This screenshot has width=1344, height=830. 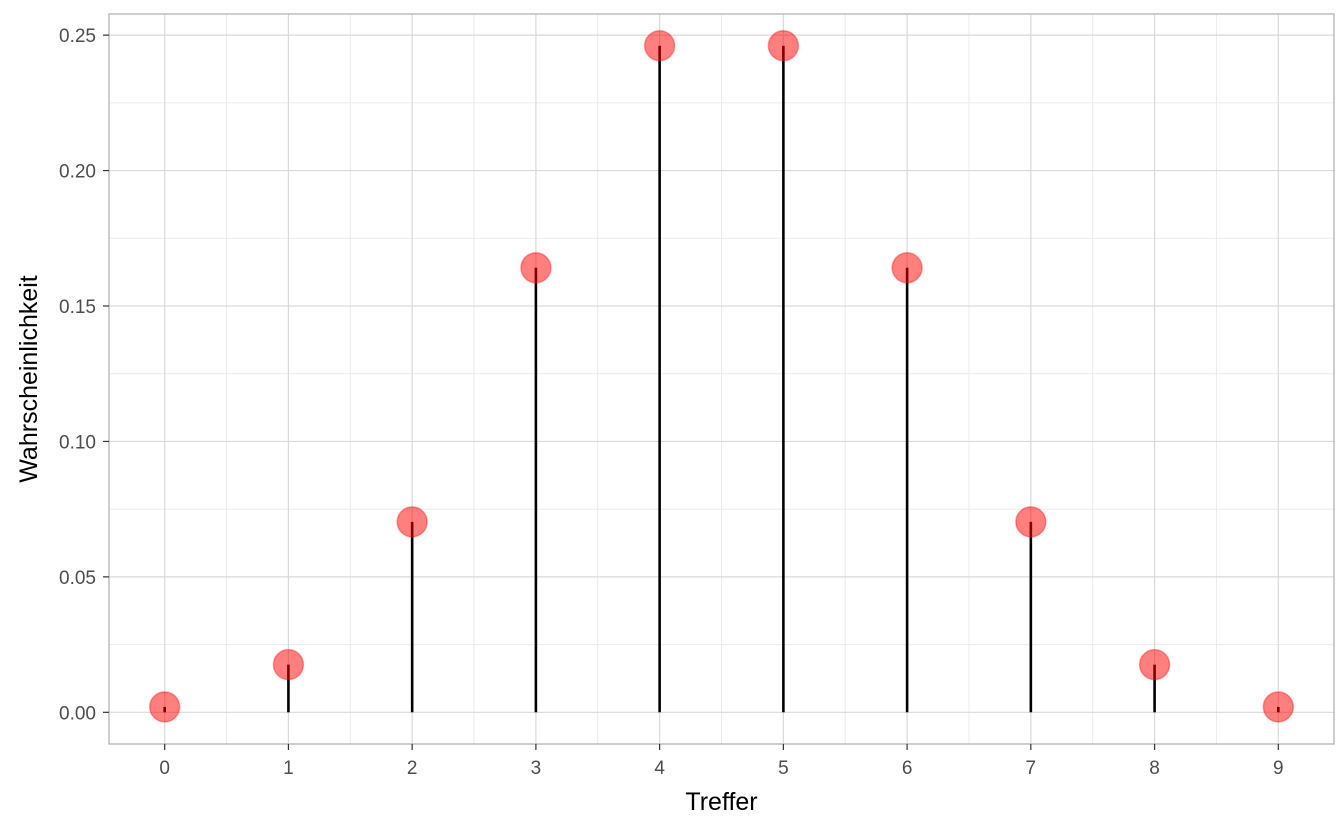 What do you see at coordinates (77, 713) in the screenshot?
I see `y-tick-label: 0.00` at bounding box center [77, 713].